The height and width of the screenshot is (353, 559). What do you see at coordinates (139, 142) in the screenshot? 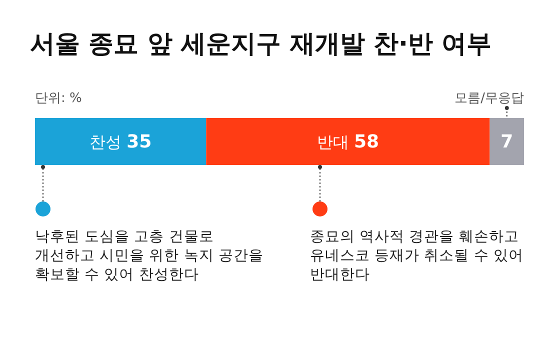
I see `data-label: 35` at bounding box center [139, 142].